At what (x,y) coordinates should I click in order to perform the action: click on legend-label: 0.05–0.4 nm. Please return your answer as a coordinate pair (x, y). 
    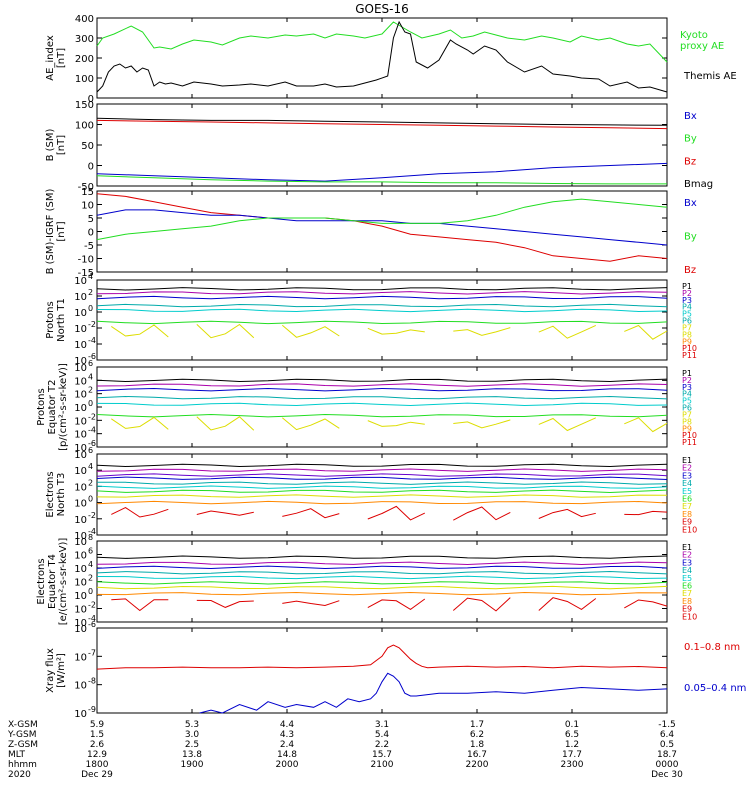
    Looking at the image, I should click on (715, 688).